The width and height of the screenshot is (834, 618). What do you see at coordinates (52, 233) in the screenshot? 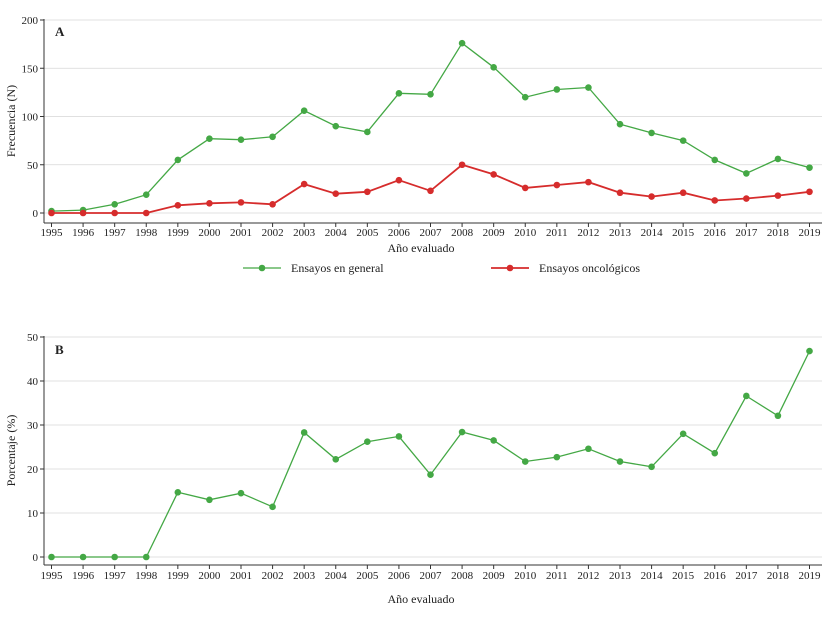
I see `x-tick-label: 1995` at bounding box center [52, 233].